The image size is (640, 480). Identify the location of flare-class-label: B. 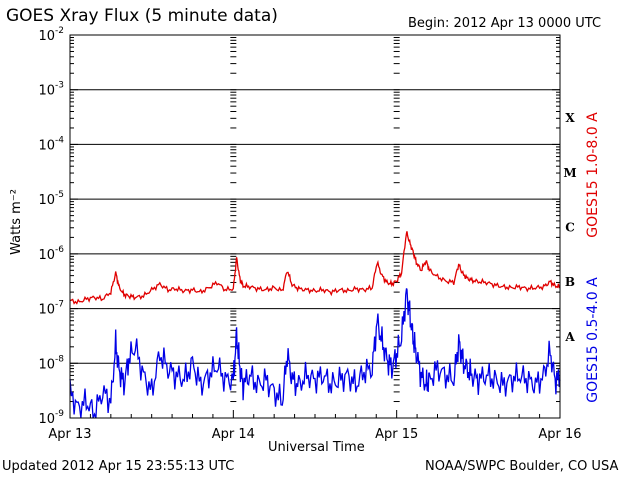
(570, 282).